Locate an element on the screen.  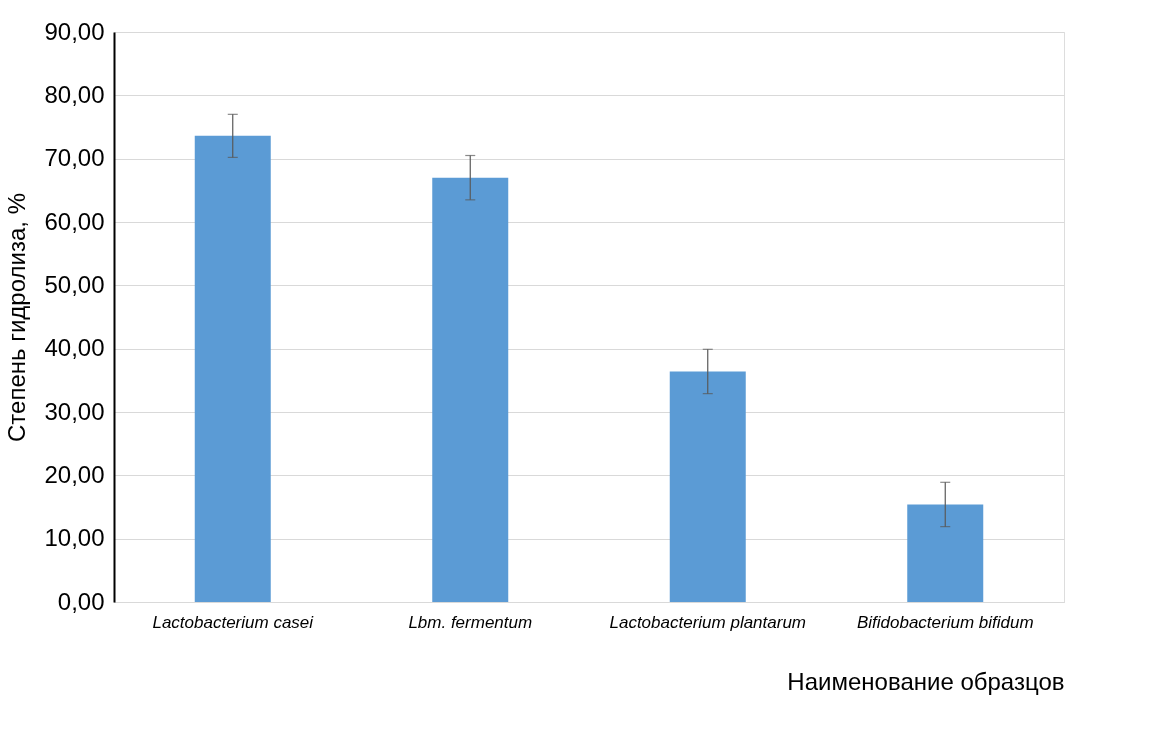
y-tick-label: 30,00 is located at coordinates (74, 411).